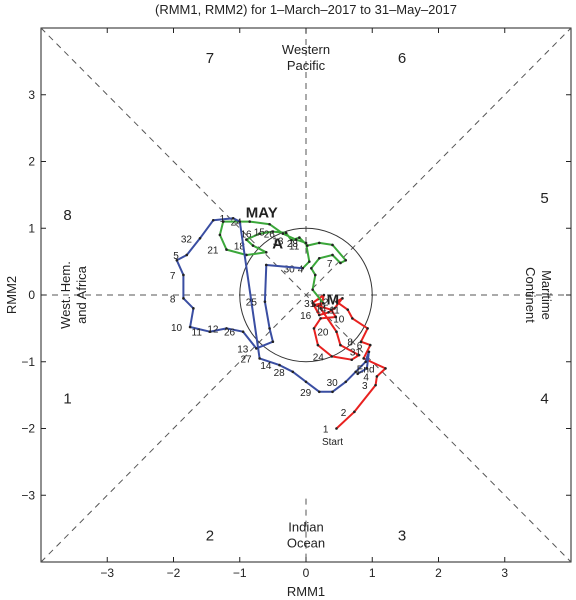 This screenshot has height=600, width=576. What do you see at coordinates (31, 162) in the screenshot?
I see `y-tick-label: 2` at bounding box center [31, 162].